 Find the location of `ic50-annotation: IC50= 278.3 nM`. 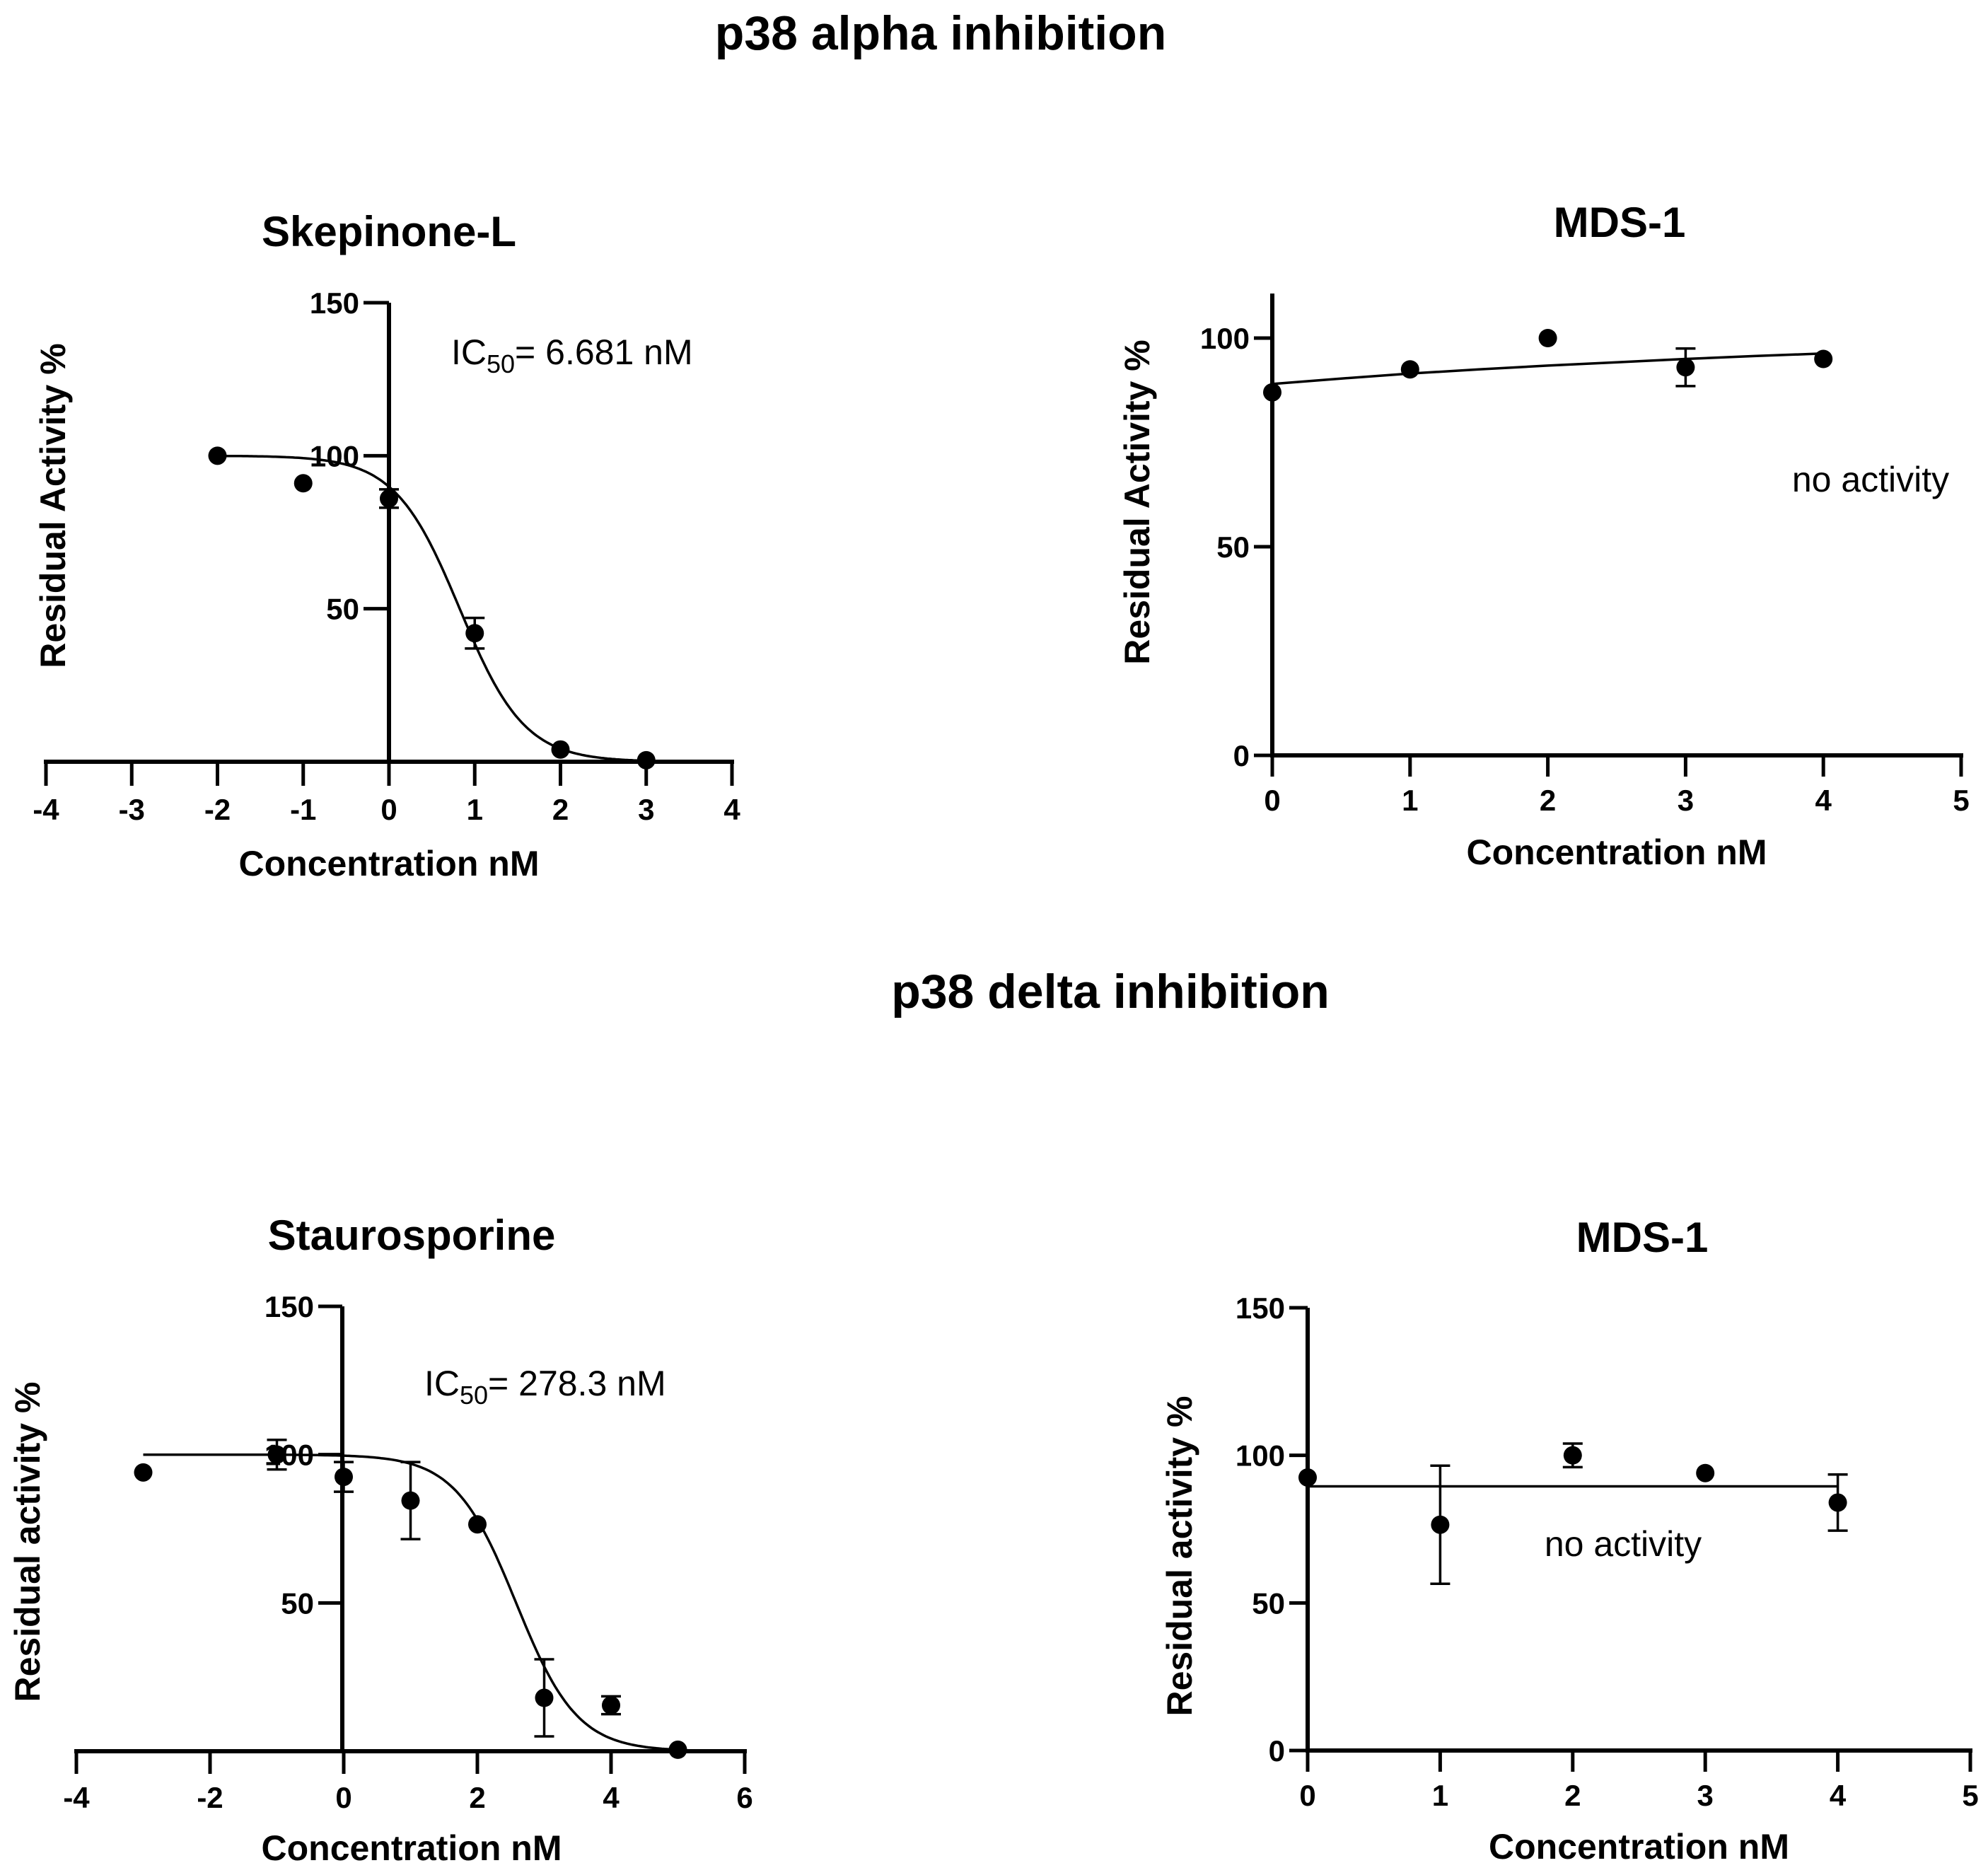

ic50-annotation: IC50= 278.3 nM is located at coordinates (545, 1387).